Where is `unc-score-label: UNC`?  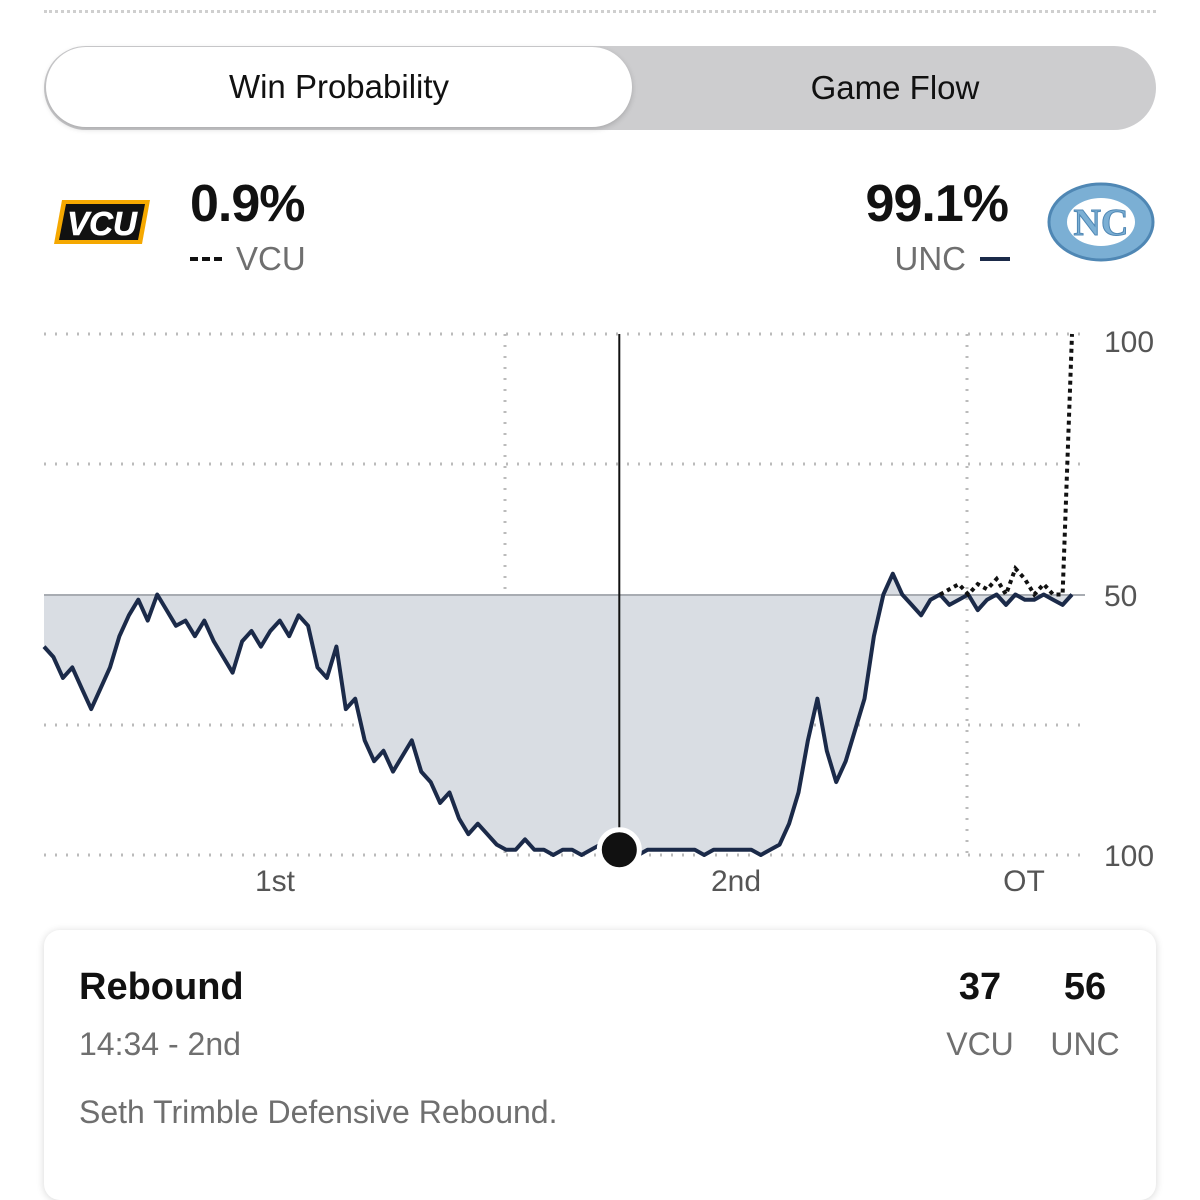 unc-score-label: UNC is located at coordinates (1085, 1044).